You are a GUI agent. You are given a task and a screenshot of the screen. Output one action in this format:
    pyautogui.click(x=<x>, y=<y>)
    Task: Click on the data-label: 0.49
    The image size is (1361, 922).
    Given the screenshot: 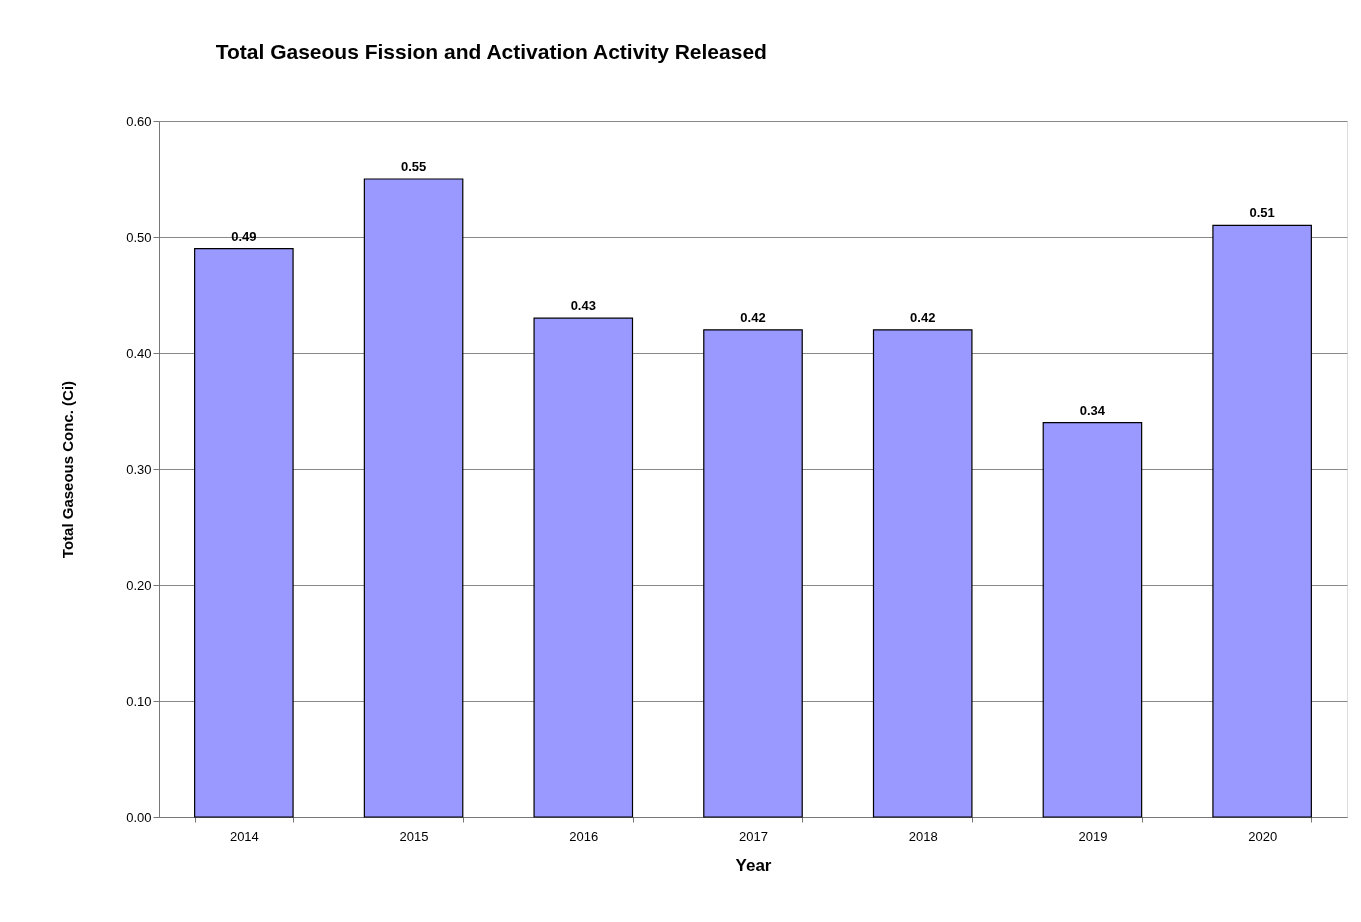 What is the action you would take?
    pyautogui.click(x=244, y=236)
    